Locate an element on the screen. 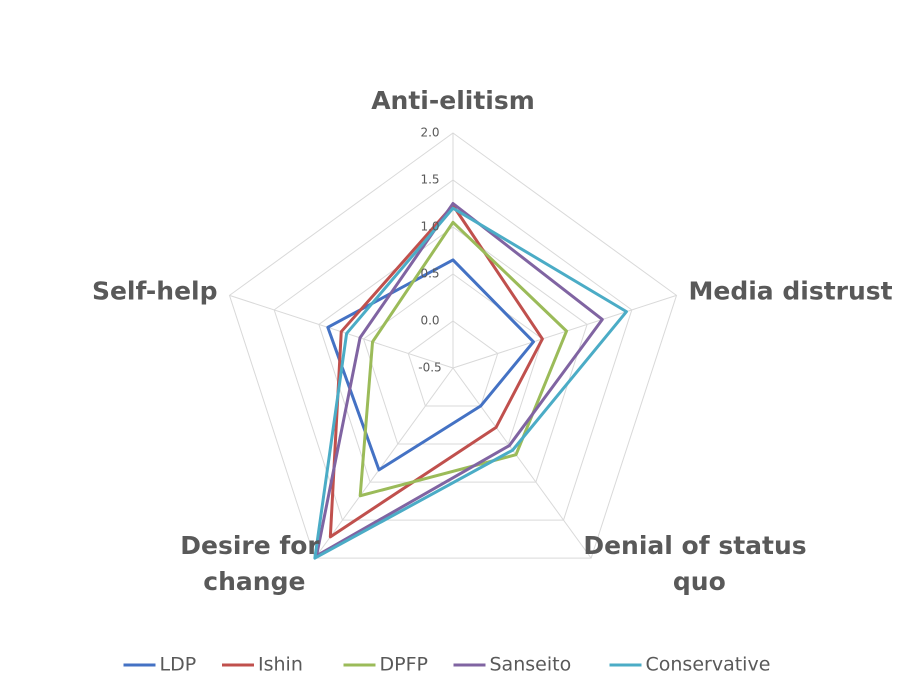  legend-label: LDP is located at coordinates (178, 665).